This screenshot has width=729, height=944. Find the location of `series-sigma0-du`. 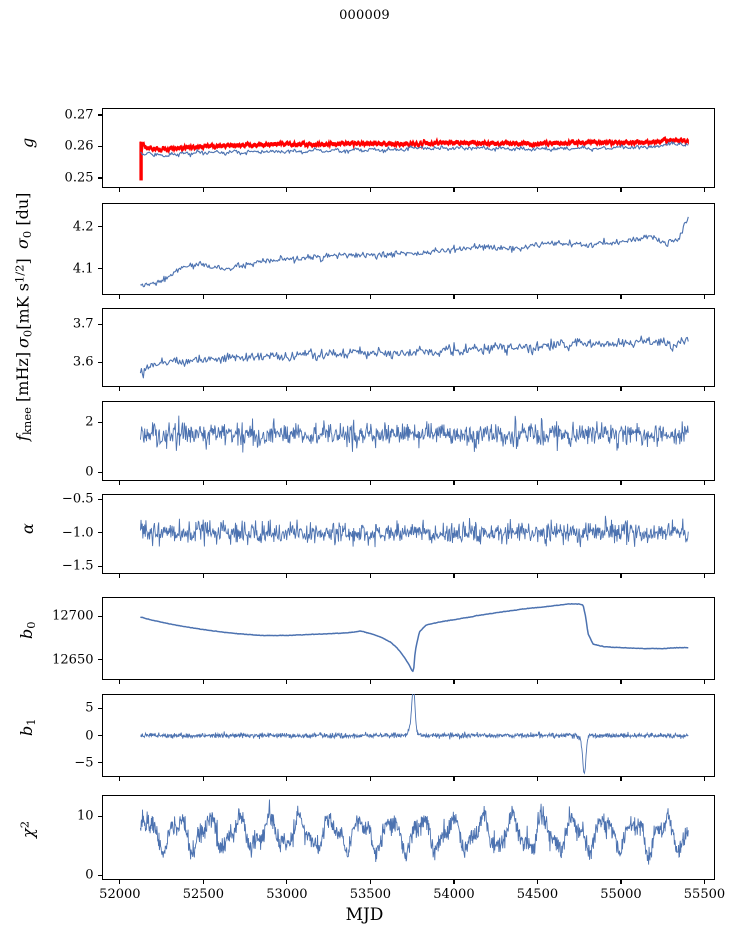

series-sigma0-du is located at coordinates (414, 252).